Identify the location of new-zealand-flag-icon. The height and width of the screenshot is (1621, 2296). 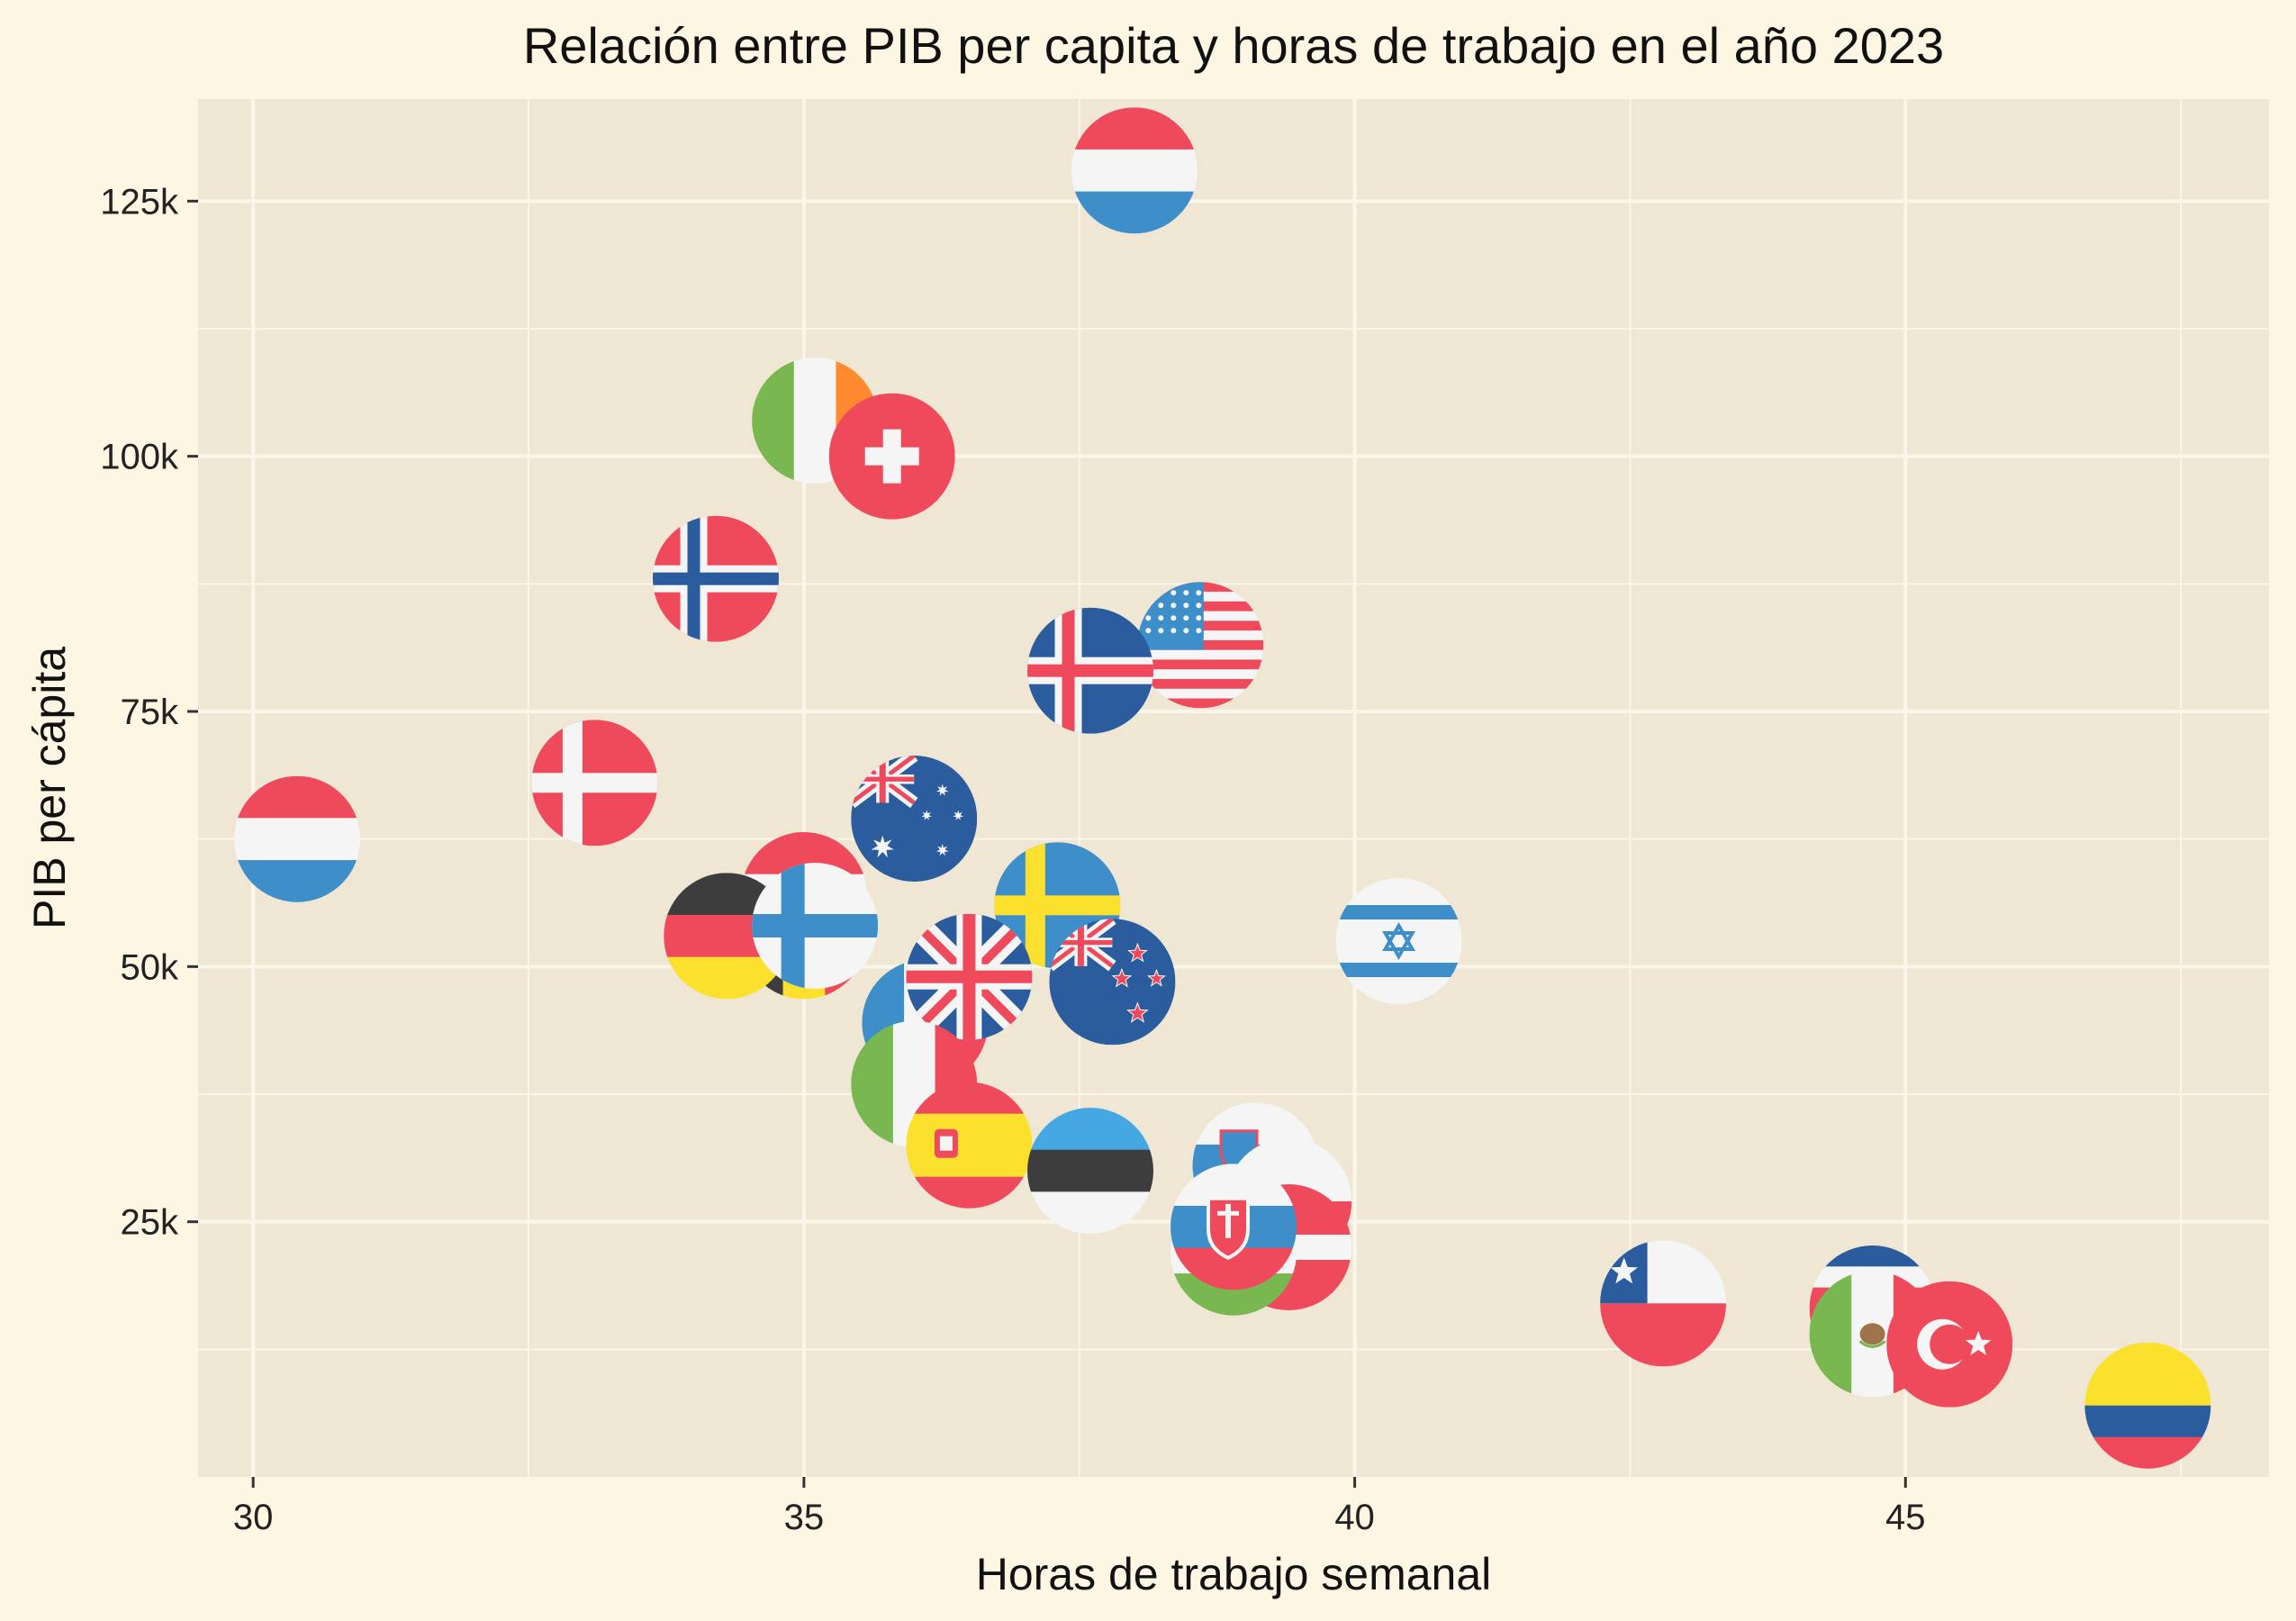
(1113, 983).